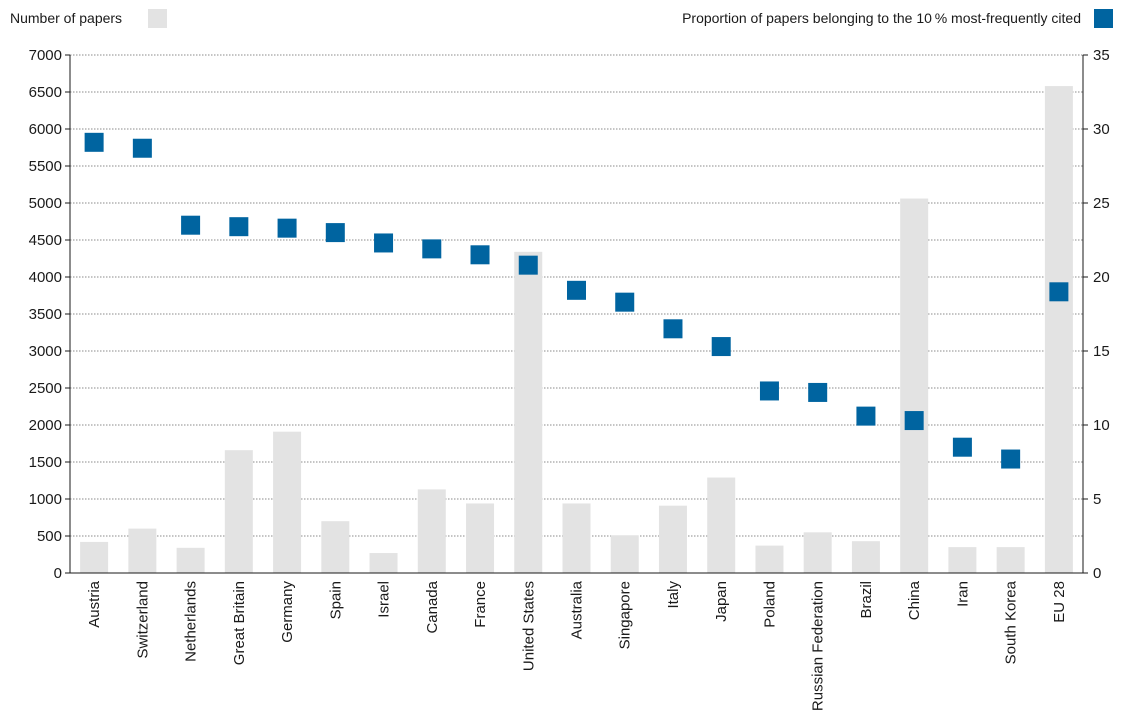 The height and width of the screenshot is (719, 1122). What do you see at coordinates (45, 277) in the screenshot?
I see `left-tick-label: 4000` at bounding box center [45, 277].